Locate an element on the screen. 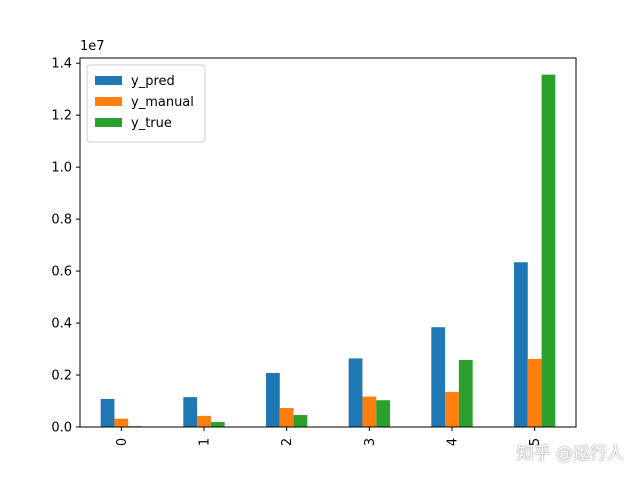 Image resolution: width=640 pixels, height=480 pixels. x-tick-label: 5 is located at coordinates (535, 442).